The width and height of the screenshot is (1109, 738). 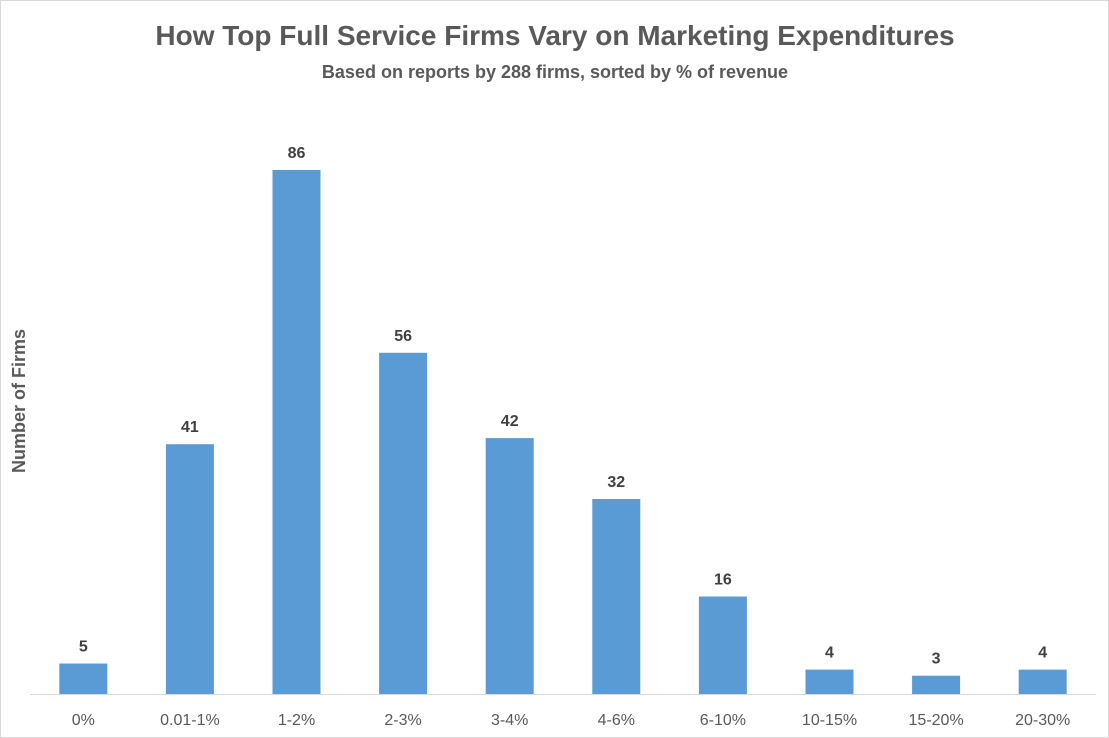 What do you see at coordinates (616, 720) in the screenshot?
I see `x-tick-label: 4-6%` at bounding box center [616, 720].